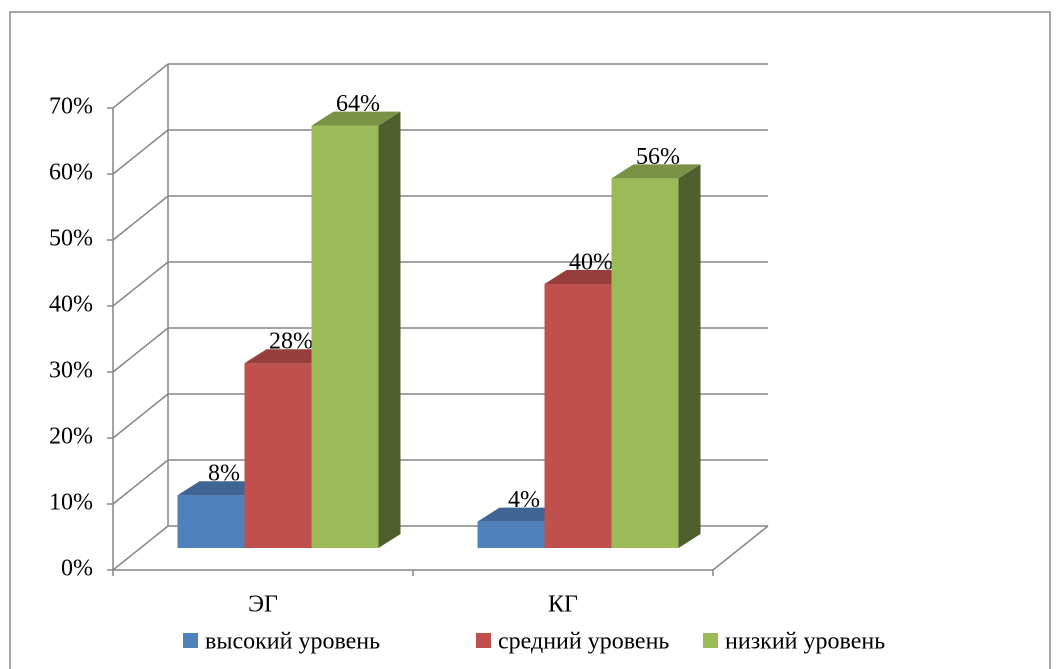  What do you see at coordinates (77, 569) in the screenshot?
I see `y-tick-label: 0%` at bounding box center [77, 569].